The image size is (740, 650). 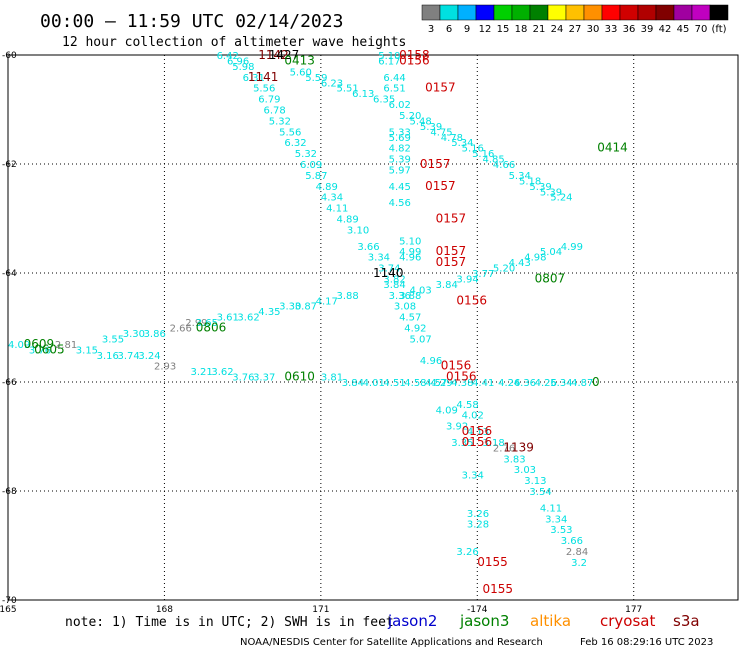 What do you see at coordinates (400, 160) in the screenshot?
I see `wave-height-value: 5.39` at bounding box center [400, 160].